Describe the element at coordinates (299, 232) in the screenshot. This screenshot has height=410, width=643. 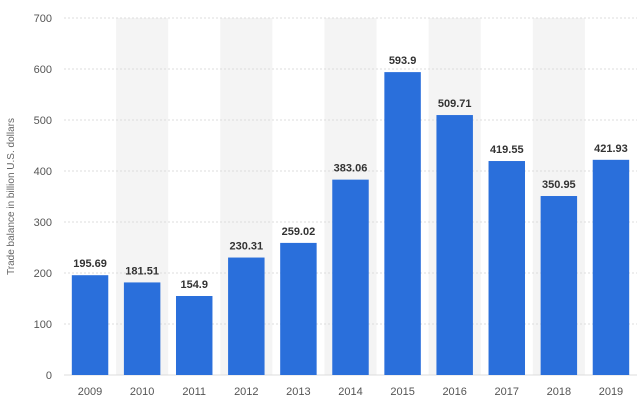
I see `data-label-2013: 259.02` at that location.